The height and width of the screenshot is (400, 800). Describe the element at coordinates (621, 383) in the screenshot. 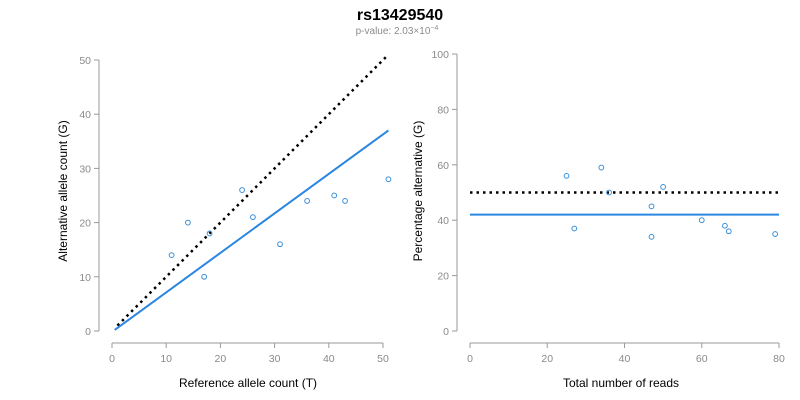

I see `right-x-axis-title: Total number of reads` at that location.